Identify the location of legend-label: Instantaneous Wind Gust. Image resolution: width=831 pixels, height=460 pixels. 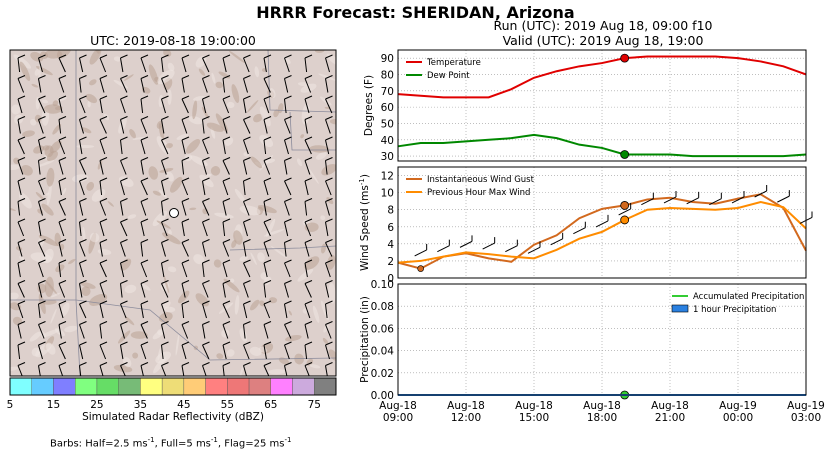
(481, 180).